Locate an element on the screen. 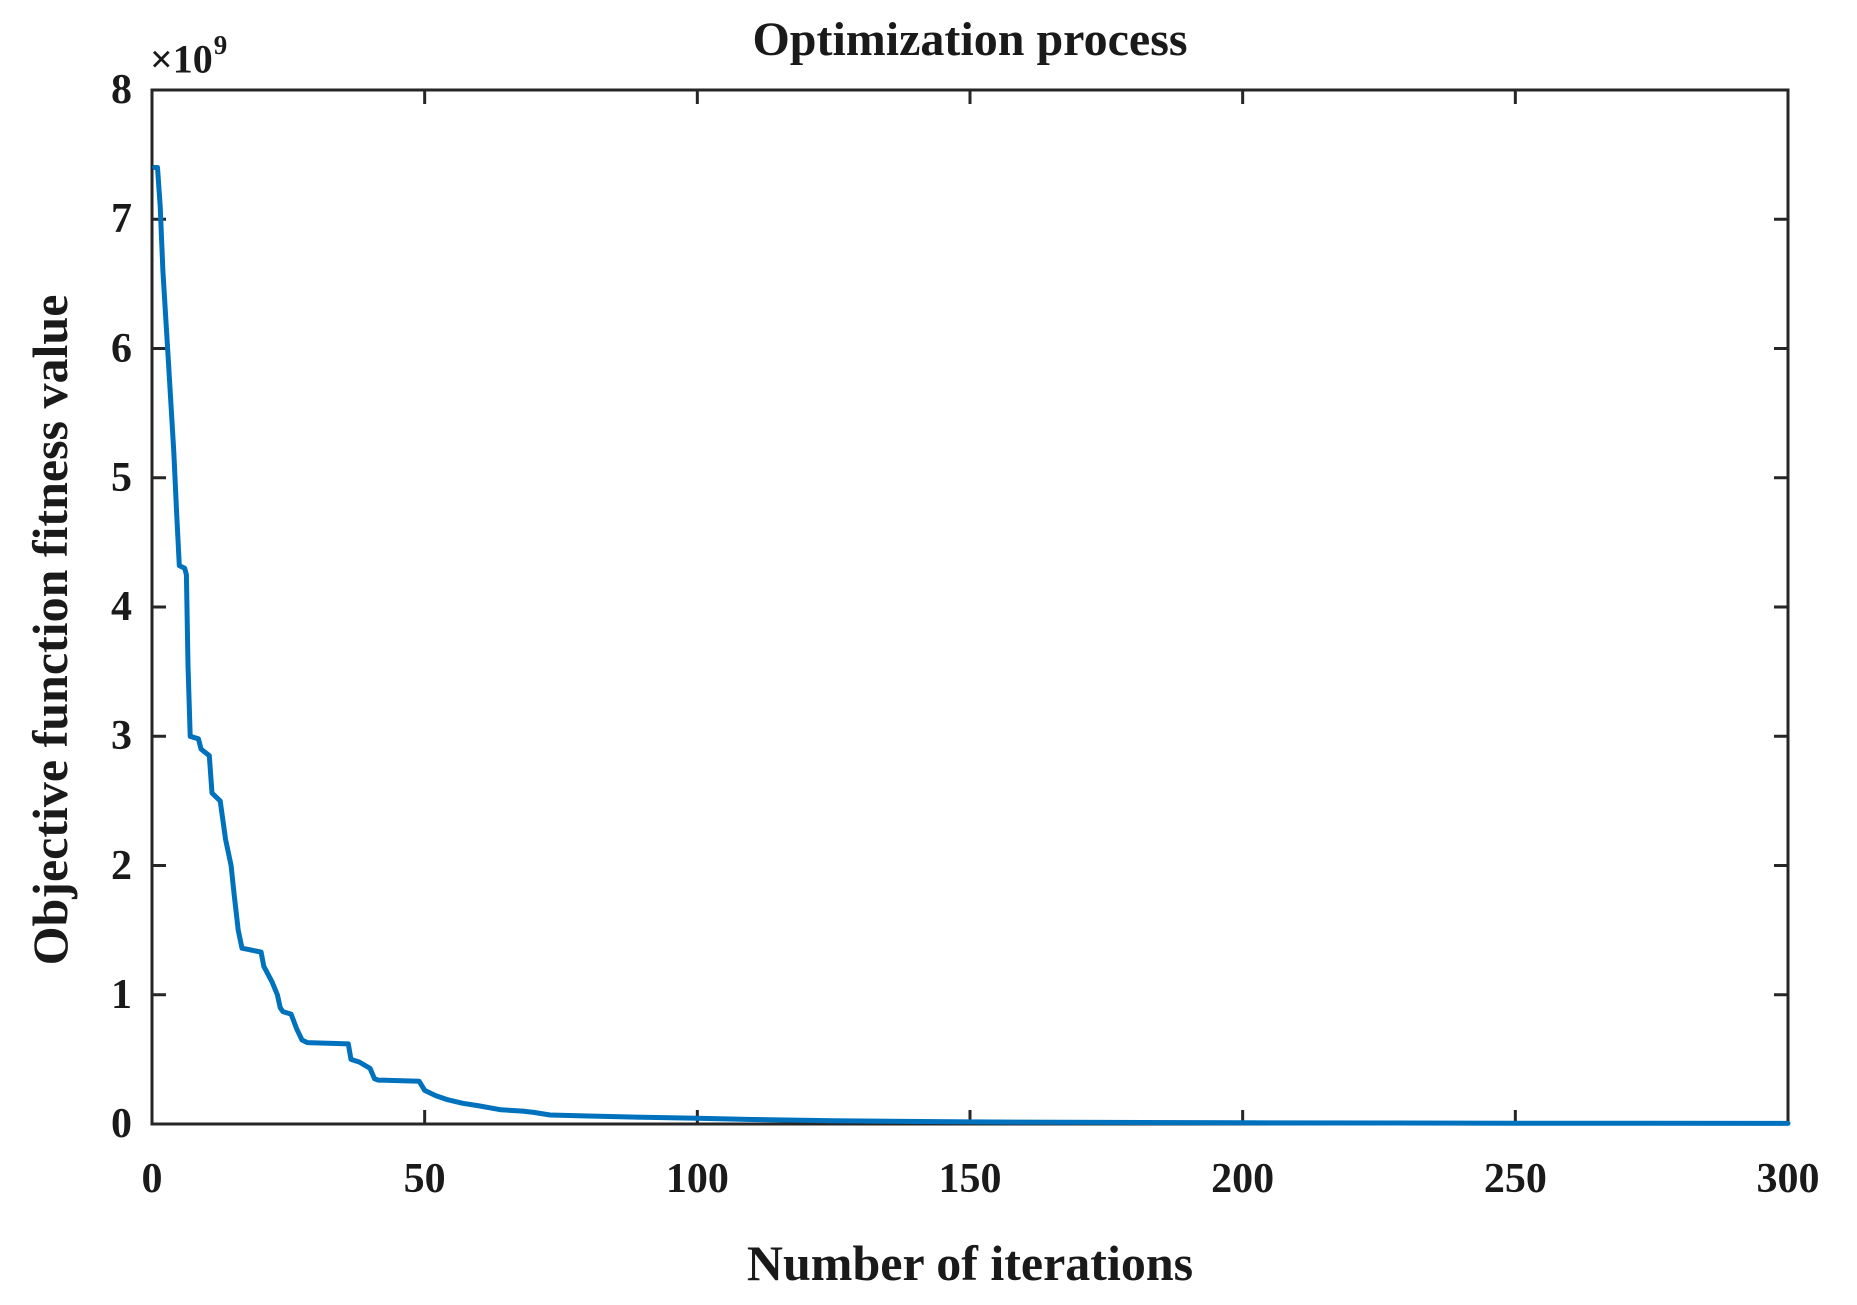 This screenshot has height=1305, width=1857. y-tick-label: 4 is located at coordinates (121, 607).